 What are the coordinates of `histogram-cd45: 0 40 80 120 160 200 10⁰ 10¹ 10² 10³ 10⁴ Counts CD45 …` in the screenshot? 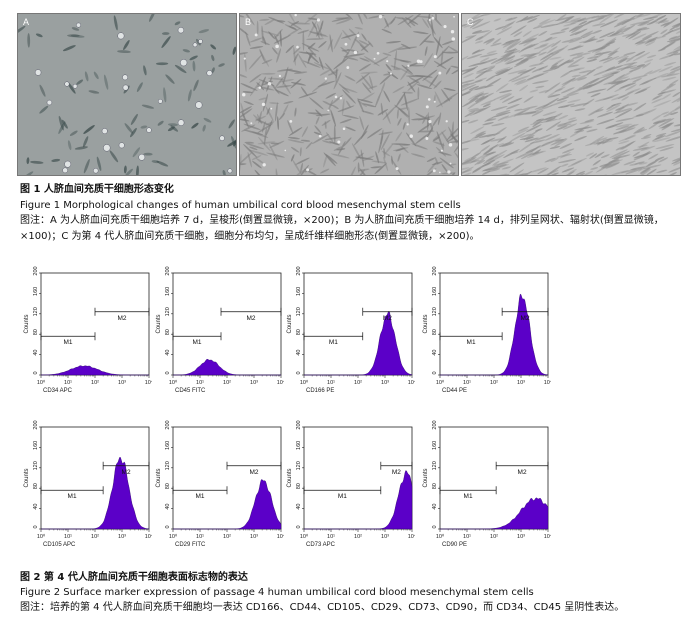 It's located at (219, 331).